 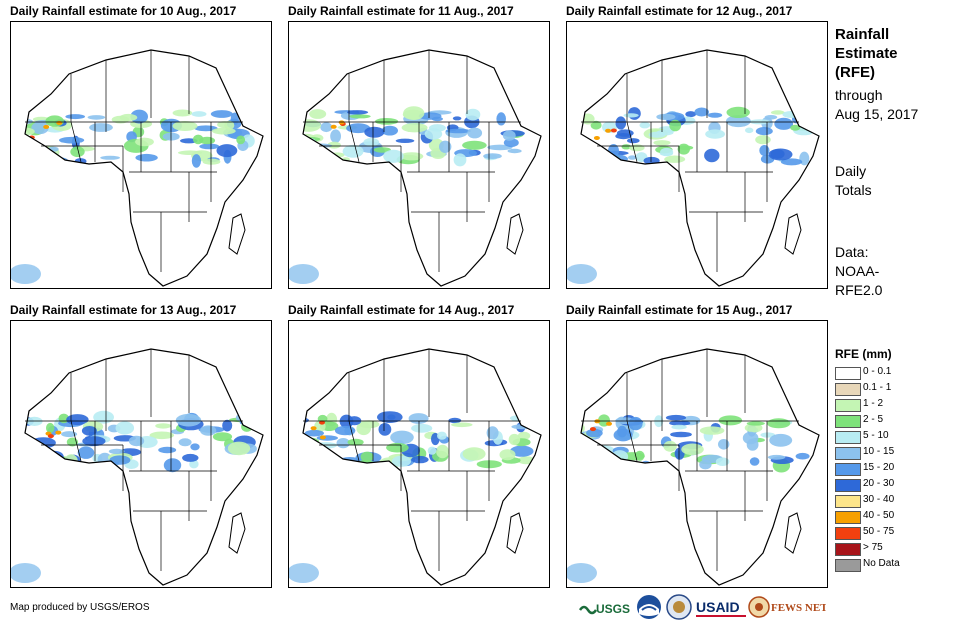 I want to click on noaa-logo, so click(x=649, y=609).